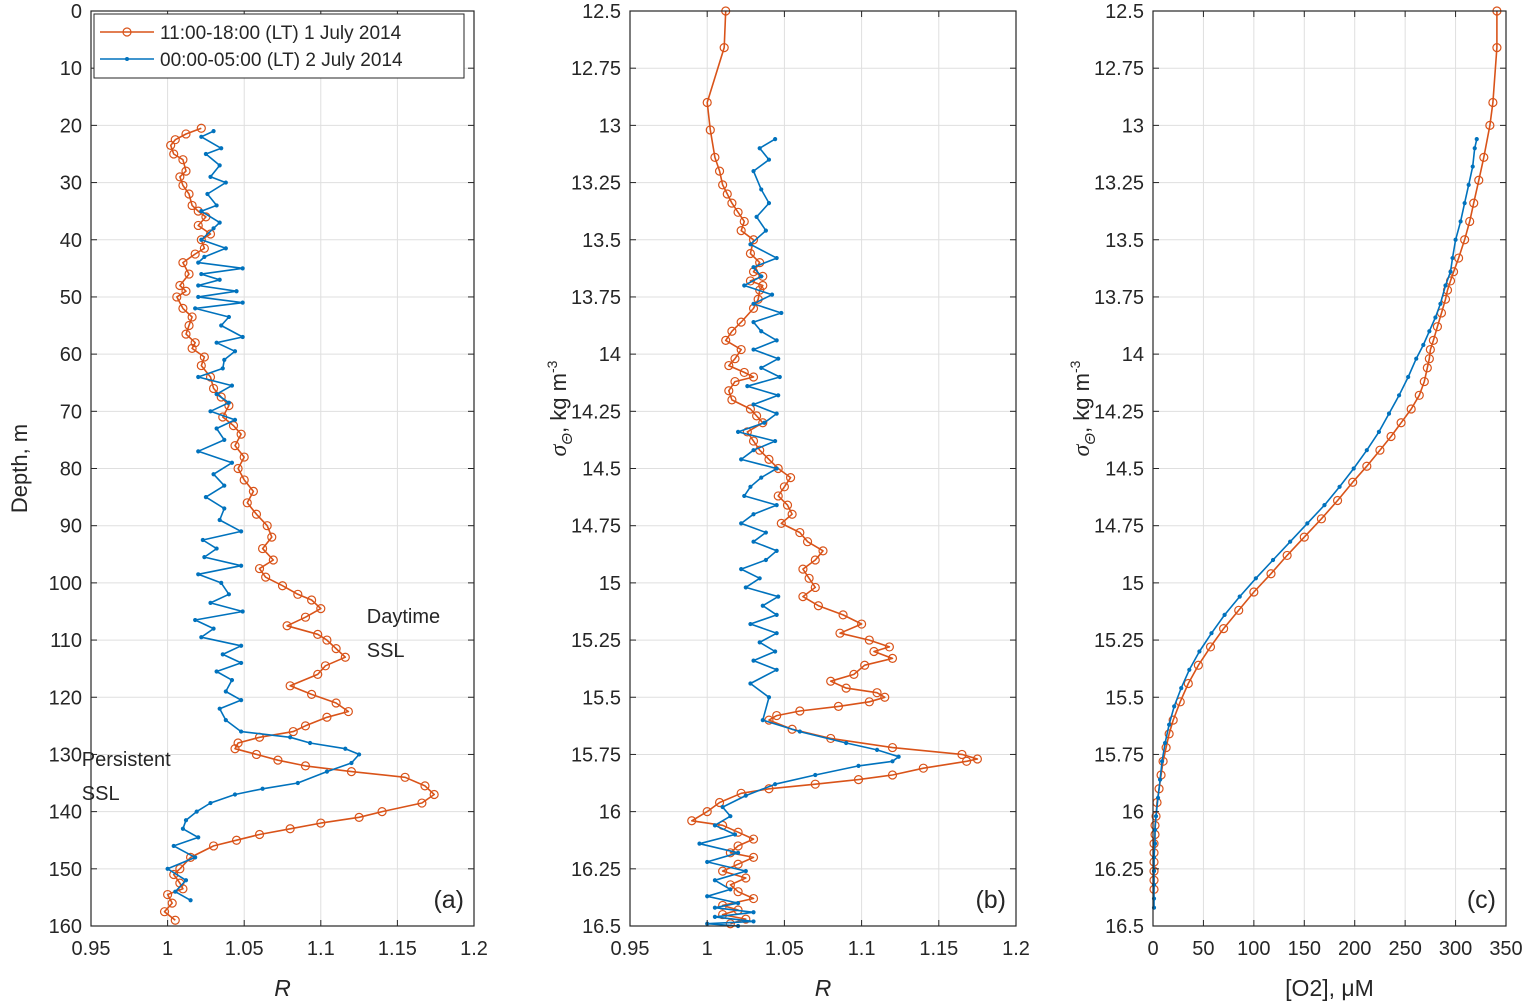 The image size is (1525, 1008). What do you see at coordinates (601, 241) in the screenshot?
I see `panel-b-y-tick-label: 13.5` at bounding box center [601, 241].